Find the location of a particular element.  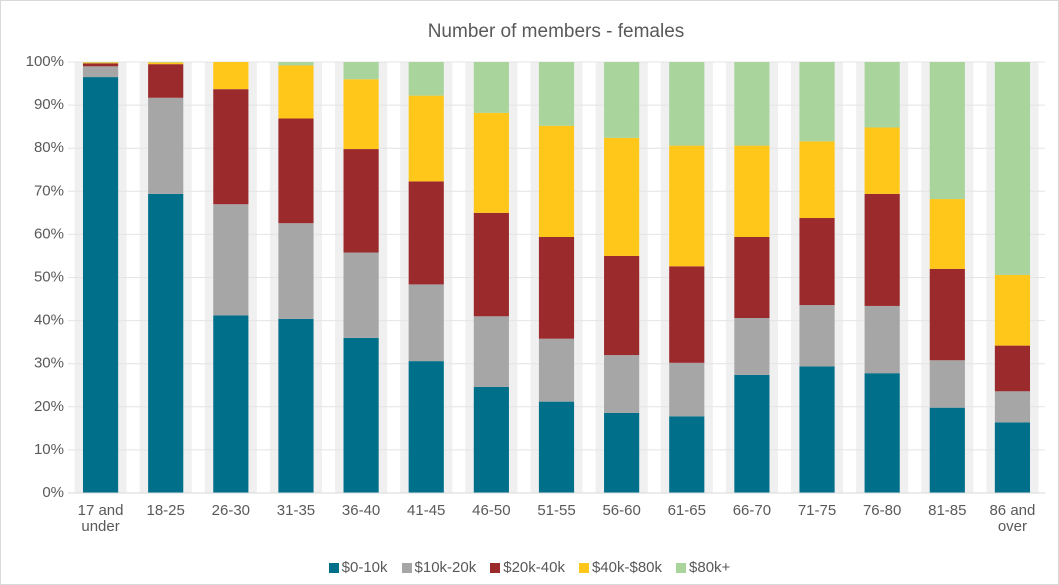

legend-label: $40k-$80k is located at coordinates (627, 567).